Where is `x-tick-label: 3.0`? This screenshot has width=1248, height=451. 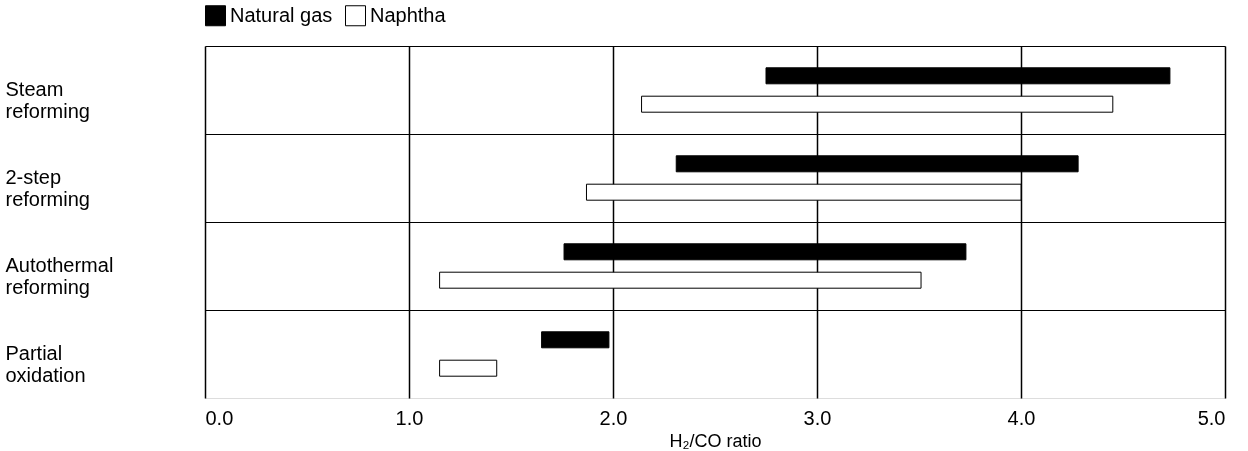 x-tick-label: 3.0 is located at coordinates (817, 417).